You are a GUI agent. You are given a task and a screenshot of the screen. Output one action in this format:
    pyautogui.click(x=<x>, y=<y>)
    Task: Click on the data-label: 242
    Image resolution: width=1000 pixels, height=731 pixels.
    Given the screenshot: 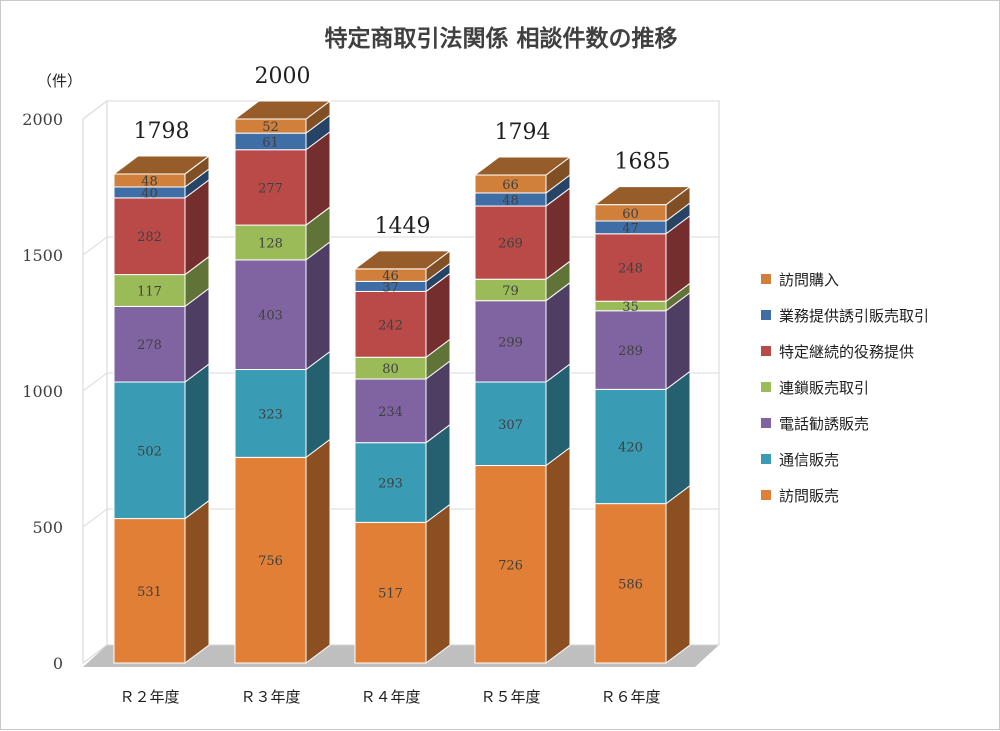 What is the action you would take?
    pyautogui.click(x=390, y=325)
    